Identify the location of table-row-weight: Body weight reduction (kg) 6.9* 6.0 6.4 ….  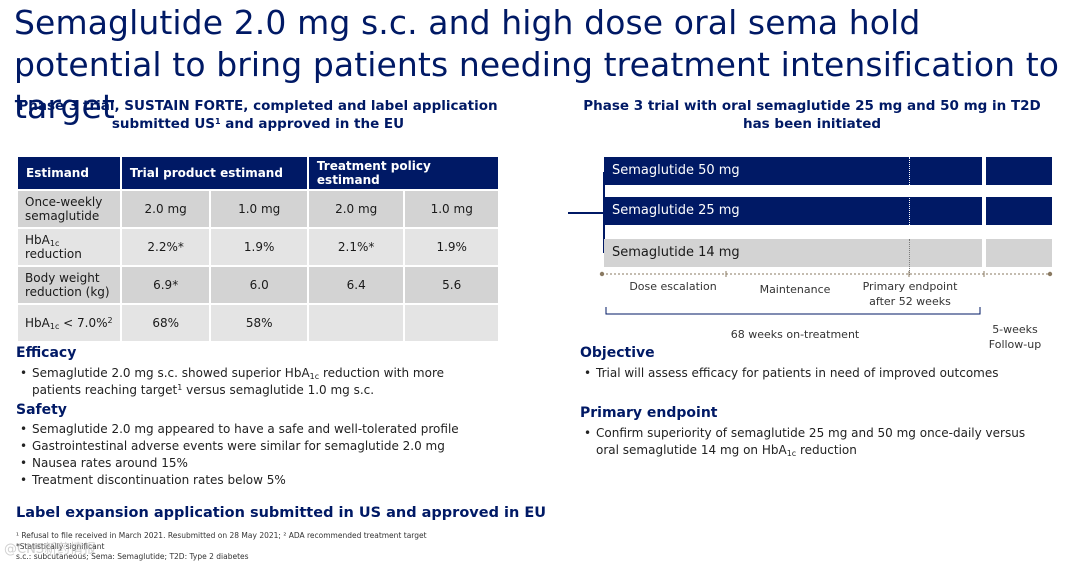
(258, 285).